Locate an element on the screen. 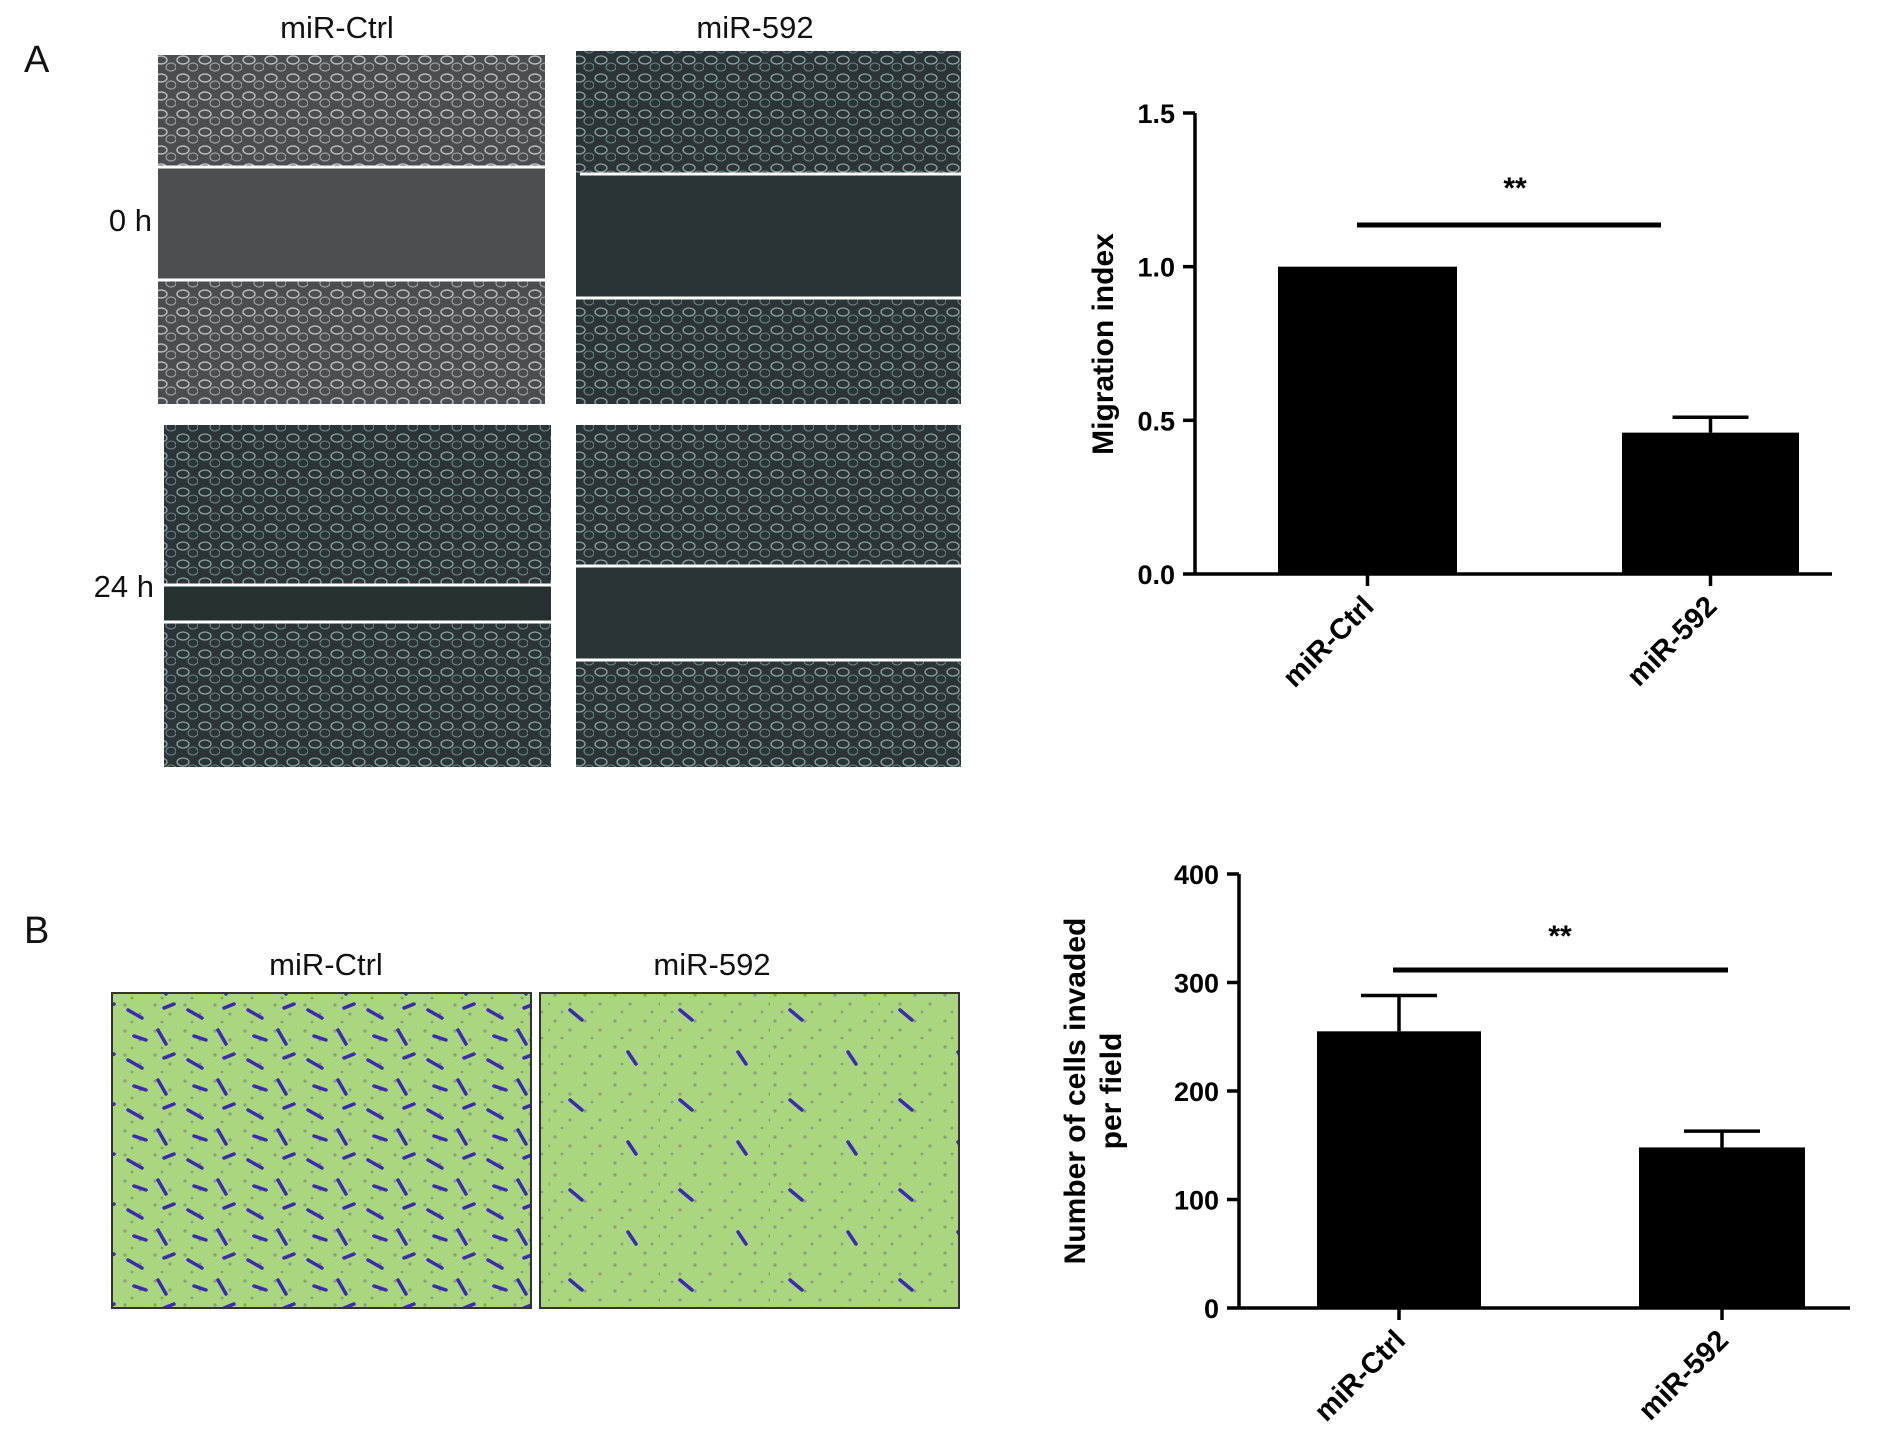 The height and width of the screenshot is (1450, 1890). y-tick-label: 400 is located at coordinates (1196, 875).